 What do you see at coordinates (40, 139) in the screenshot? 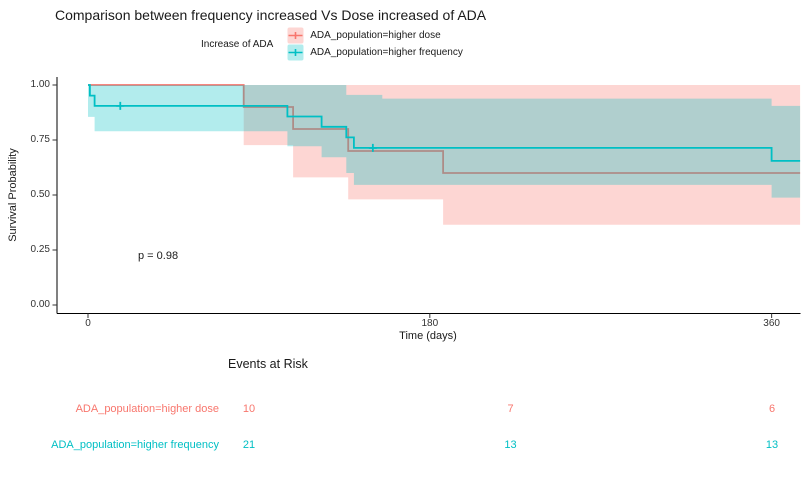
I see `y-tick-label: 0.75` at bounding box center [40, 139].